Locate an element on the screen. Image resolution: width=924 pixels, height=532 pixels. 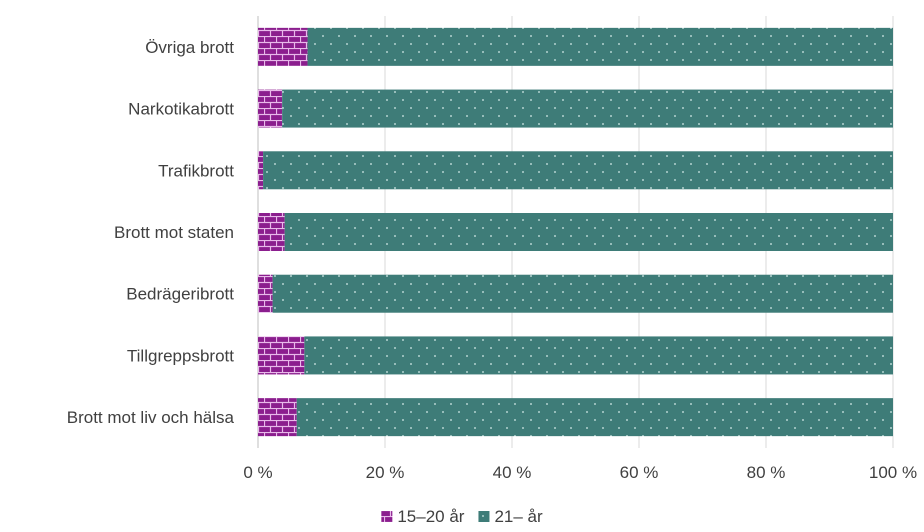
x-tick-label: 0 % is located at coordinates (257, 472).